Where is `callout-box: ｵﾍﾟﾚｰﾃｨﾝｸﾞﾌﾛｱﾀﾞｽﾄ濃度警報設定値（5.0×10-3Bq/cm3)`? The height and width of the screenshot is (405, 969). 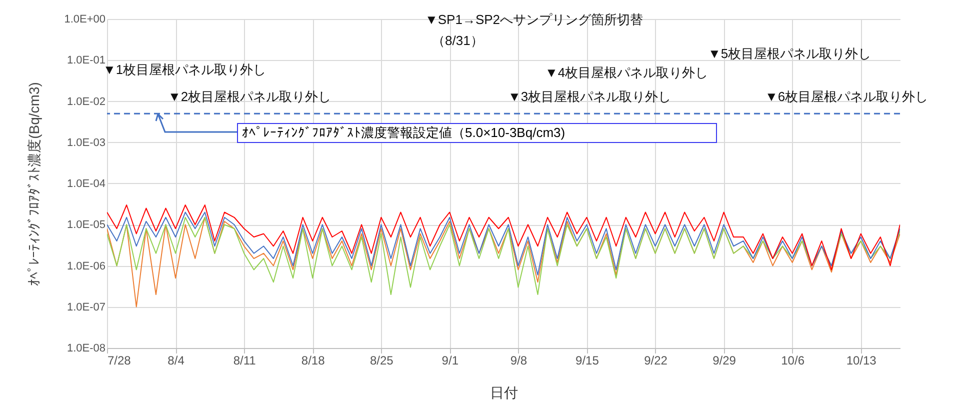
callout-box: ｵﾍﾟﾚｰﾃｨﾝｸﾞﾌﾛｱﾀﾞｽﾄ濃度警報設定値（5.0×10-3Bq/cm3) is located at coordinates (477, 132).